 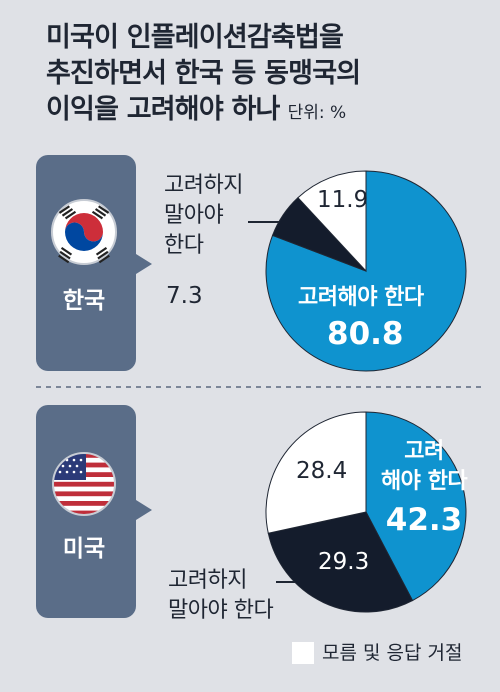 I want to click on usa-consider-label: 고려 해야 한다, so click(x=424, y=467).